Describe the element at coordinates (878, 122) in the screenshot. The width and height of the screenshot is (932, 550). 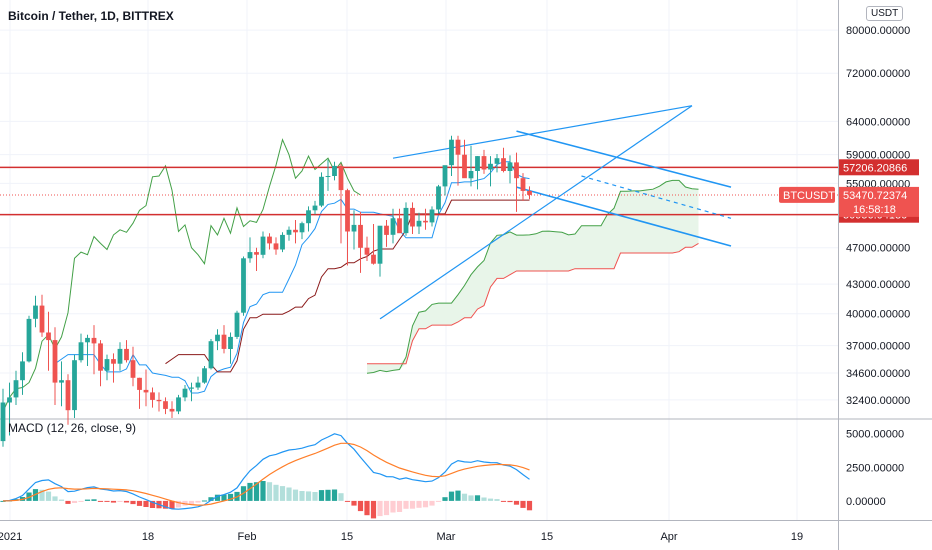
I see `price-tick-label: 64000.00000` at that location.